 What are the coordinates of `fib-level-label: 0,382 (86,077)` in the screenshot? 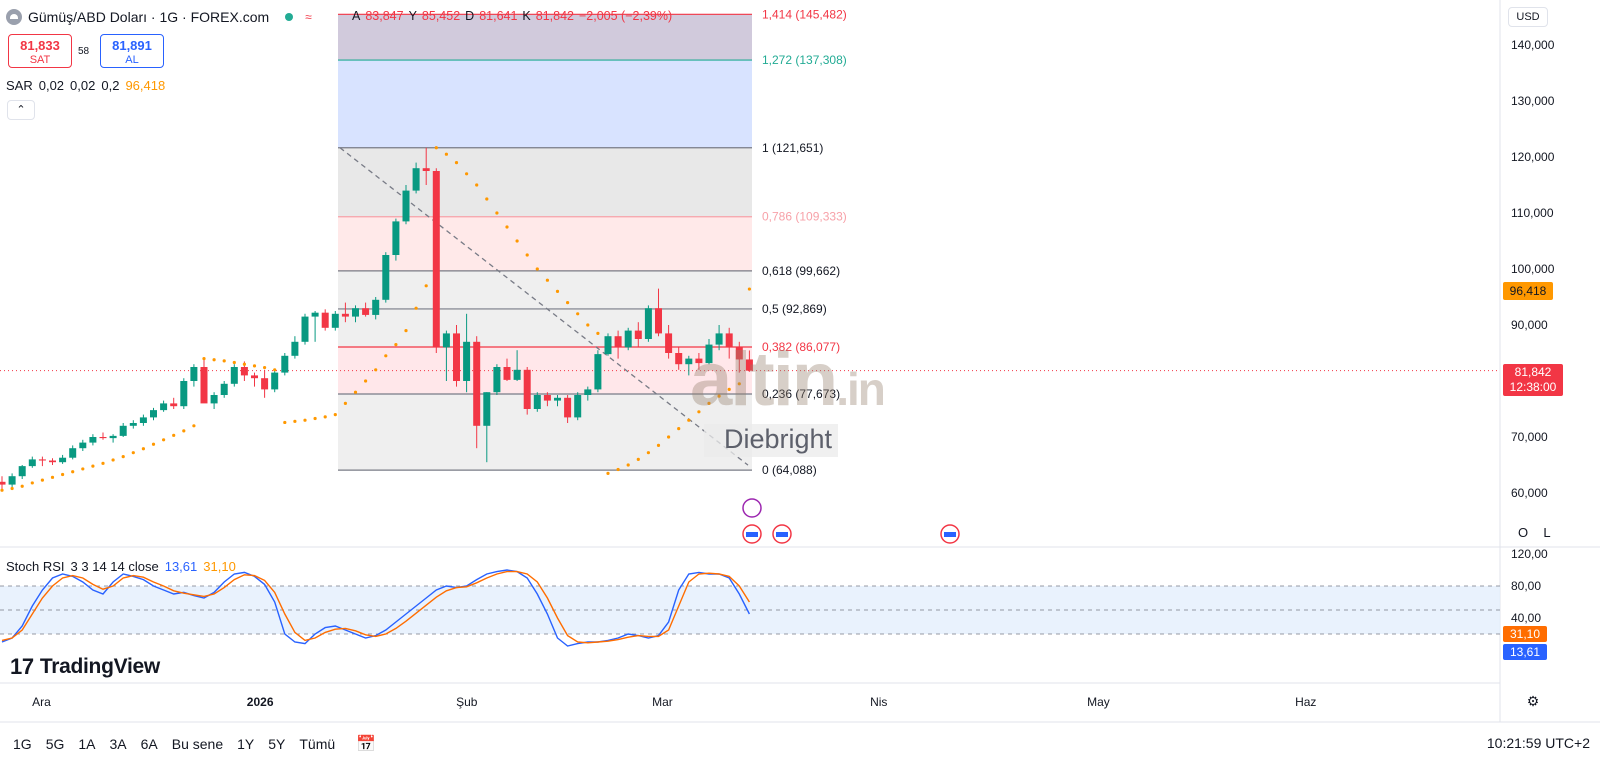 It's located at (801, 347).